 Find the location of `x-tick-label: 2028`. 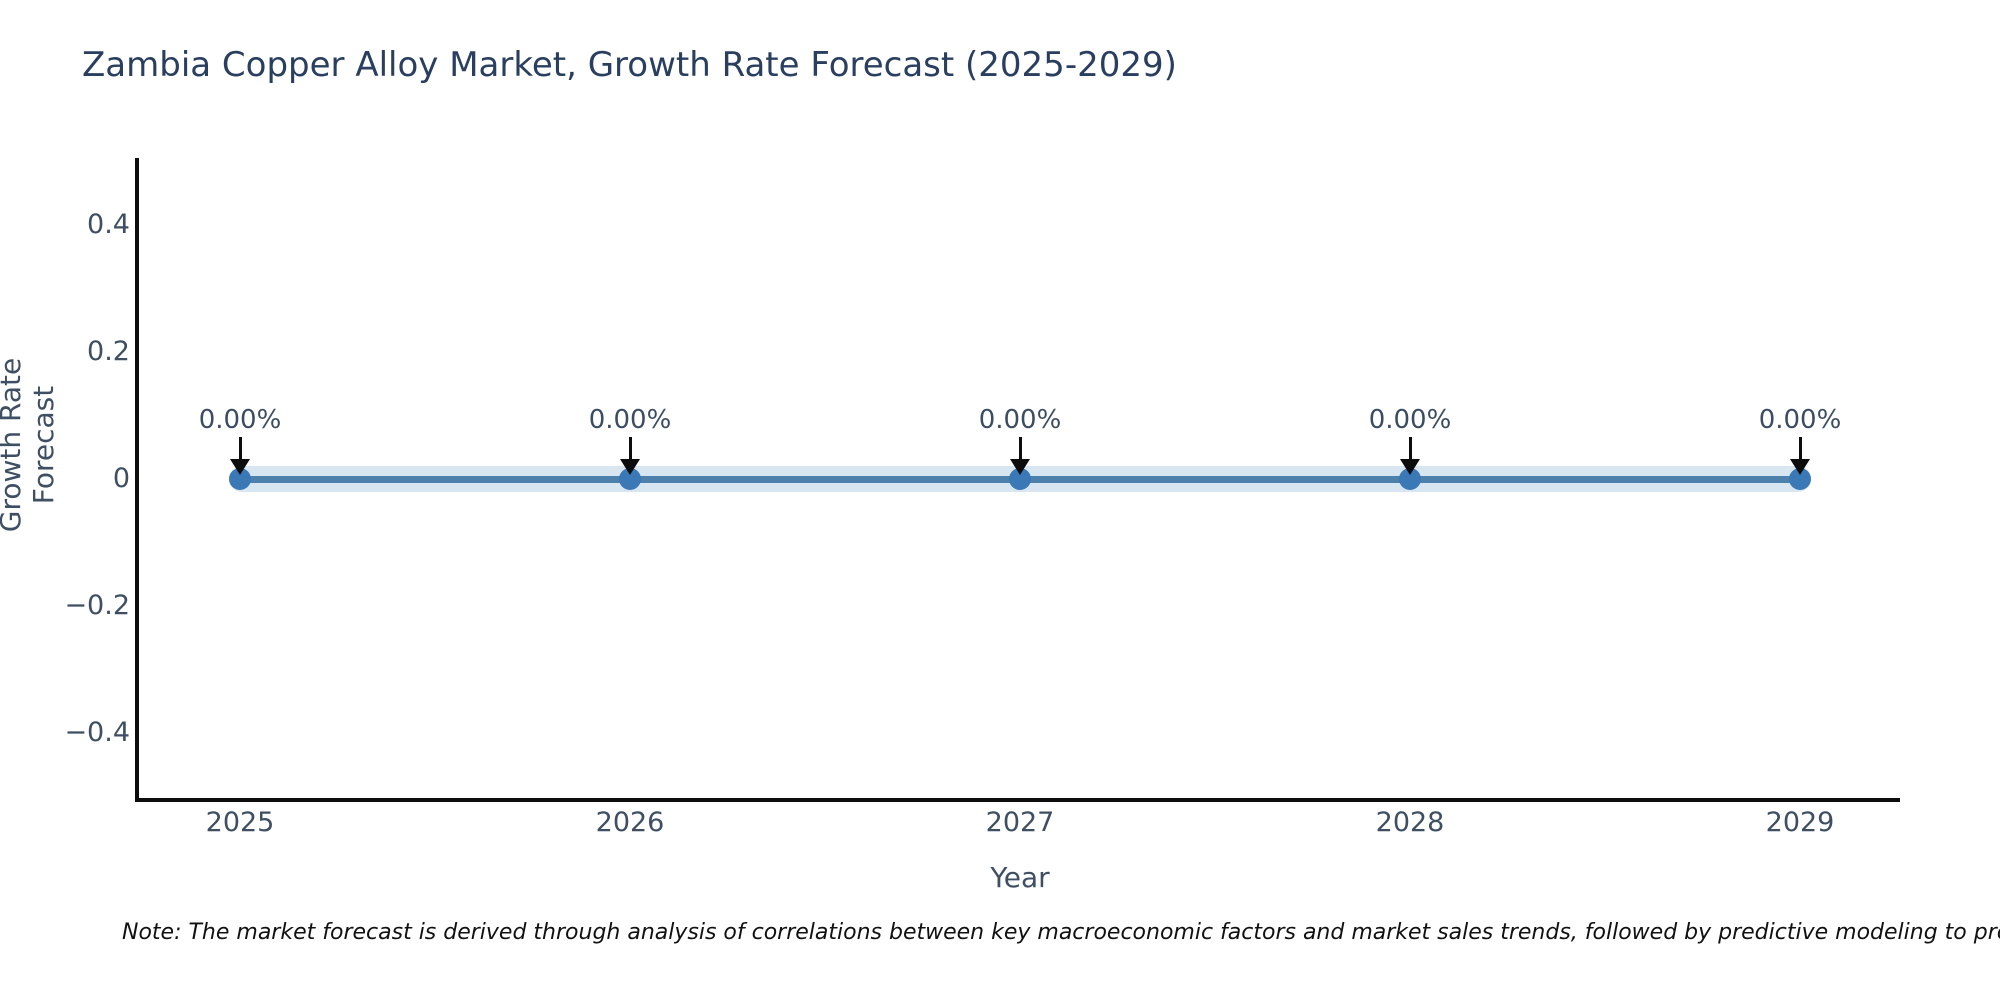

x-tick-label: 2028 is located at coordinates (1410, 822).